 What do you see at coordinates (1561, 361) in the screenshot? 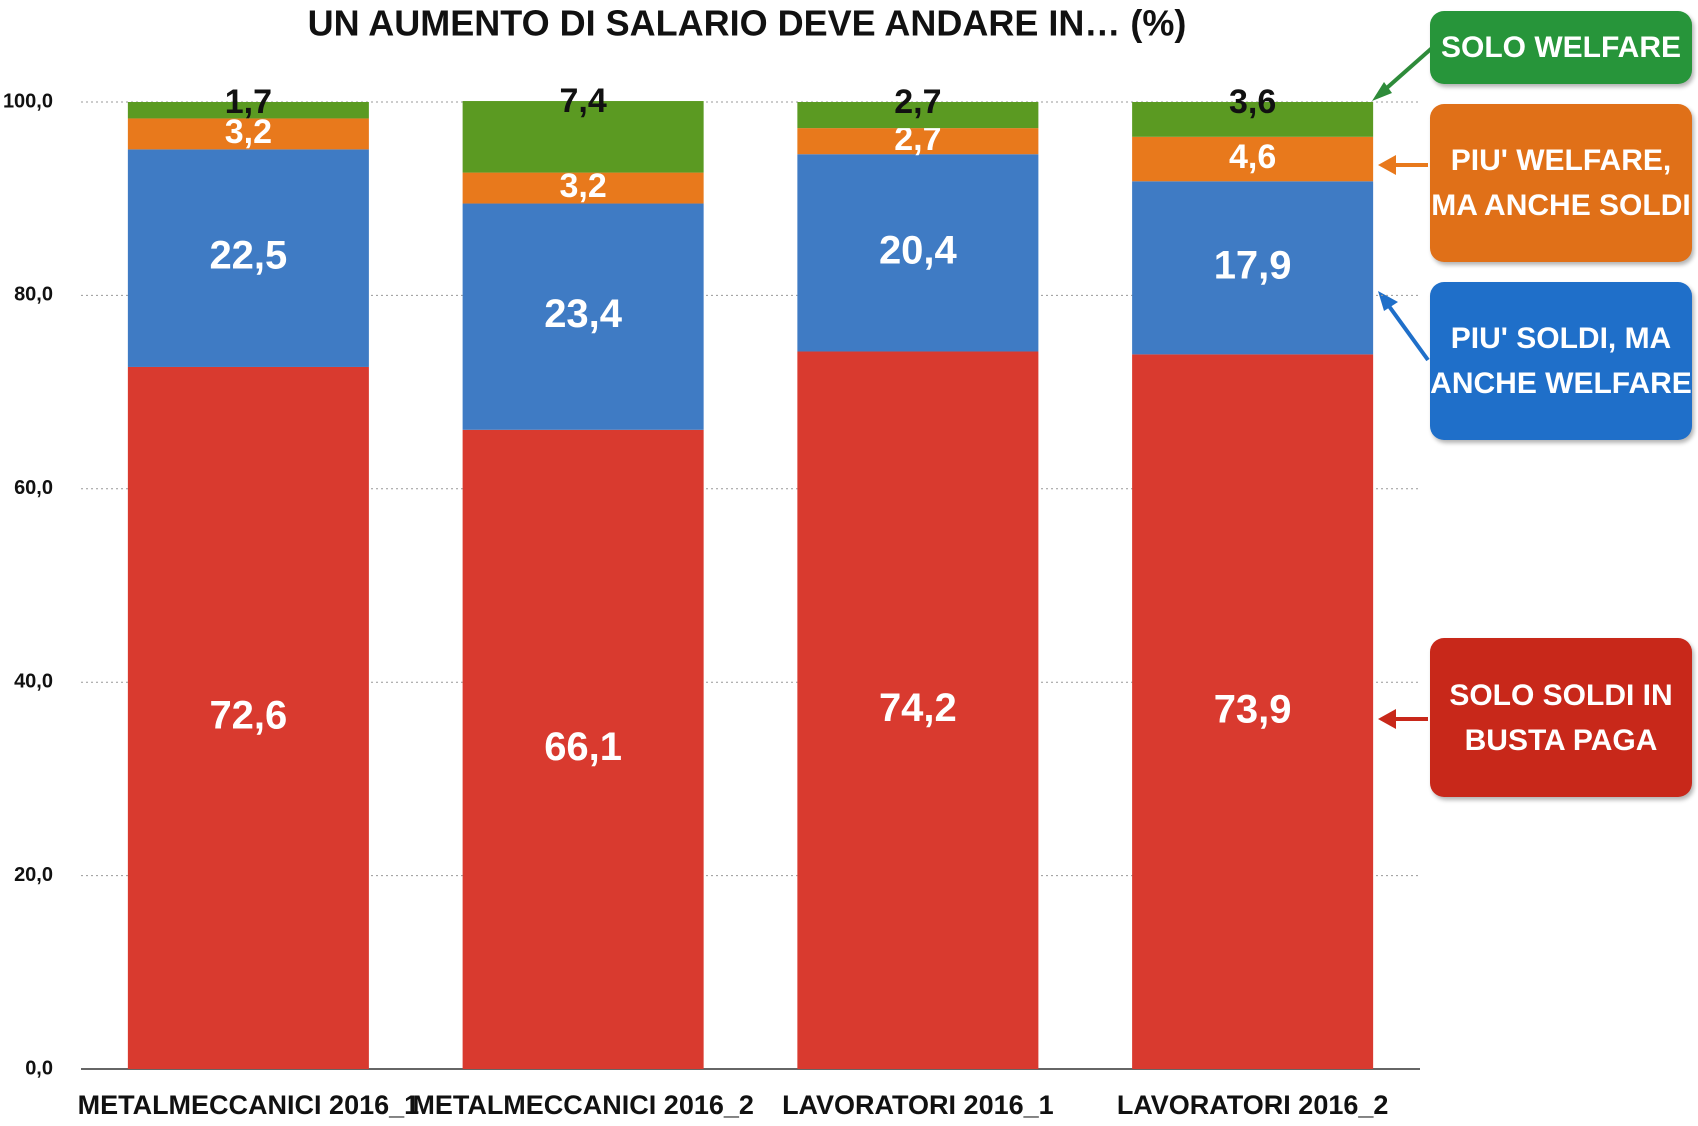
I see `legend-entry: PIU' SOLDI, MA ANCHE WELFARE` at bounding box center [1561, 361].